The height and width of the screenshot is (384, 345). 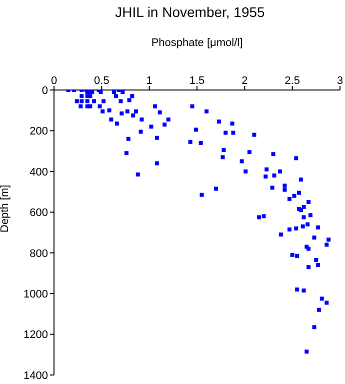 What do you see at coordinates (36, 335) in the screenshot?
I see `y-tick-label: 1200` at bounding box center [36, 335].